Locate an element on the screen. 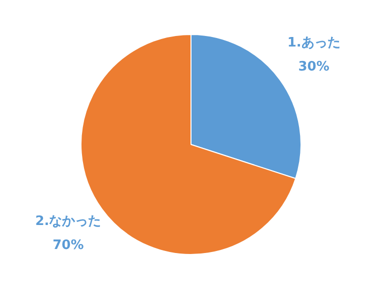 This screenshot has width=384, height=290. slice-label: 1.あった is located at coordinates (313, 43).